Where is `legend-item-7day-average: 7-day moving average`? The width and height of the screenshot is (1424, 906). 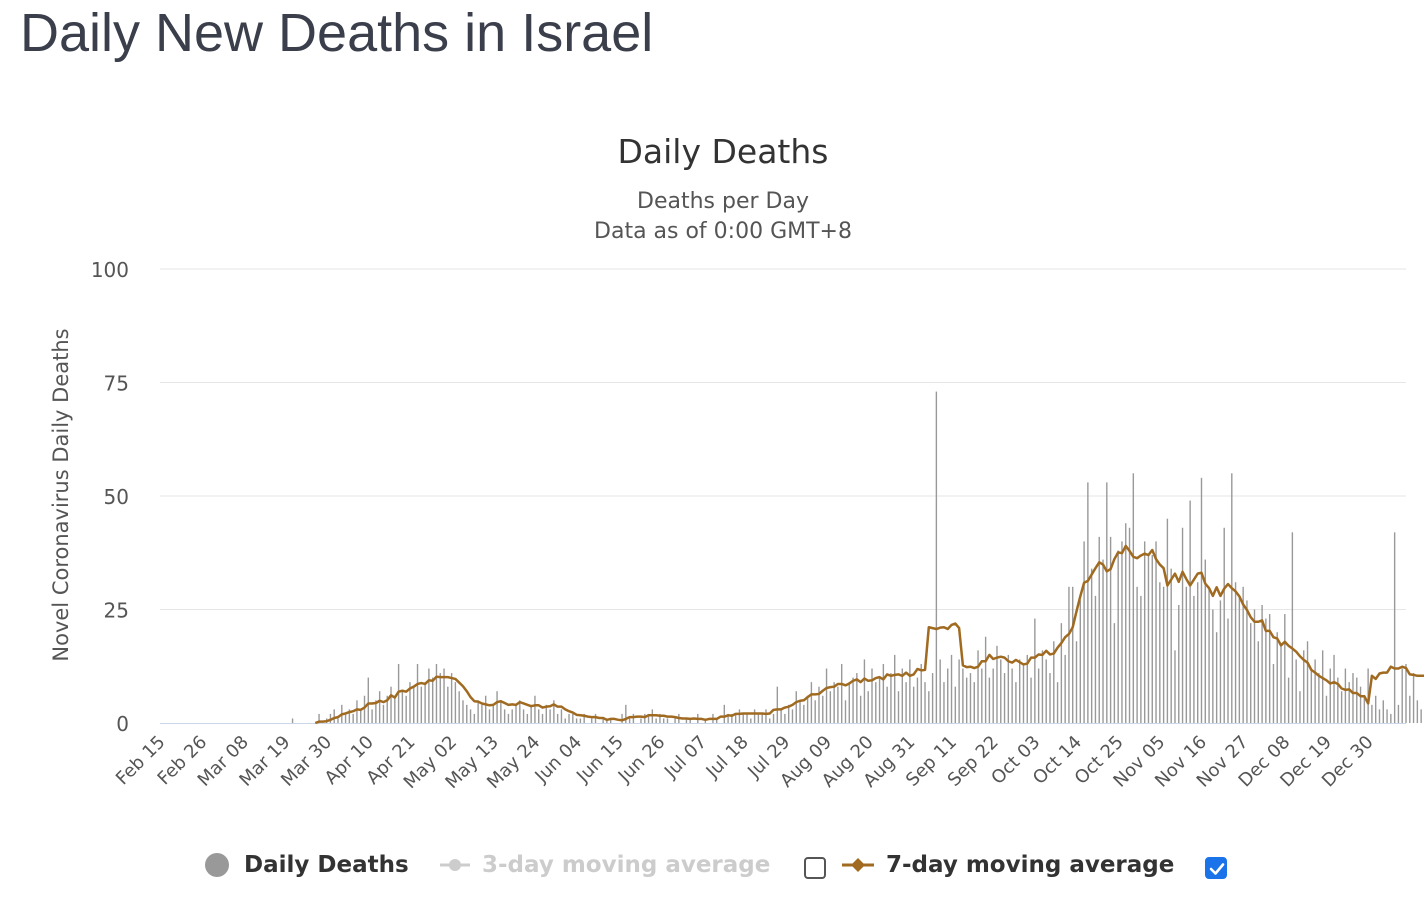
legend-item-7day-average: 7-day moving average is located at coordinates (1008, 865).